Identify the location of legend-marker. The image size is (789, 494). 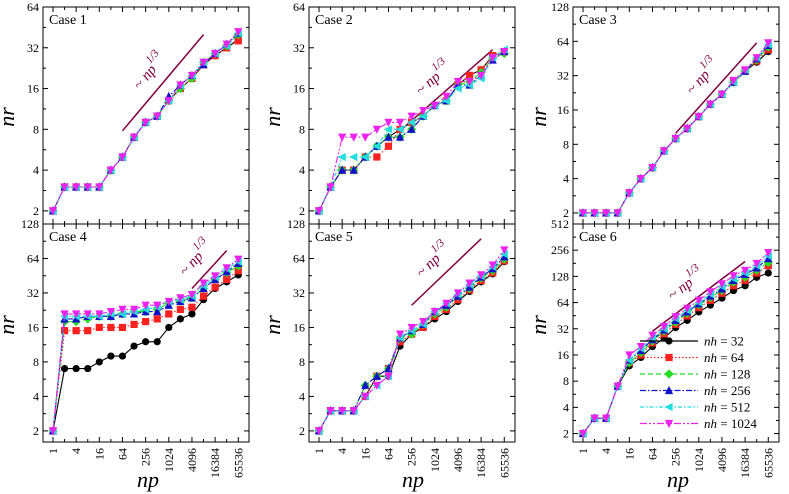
(669, 357).